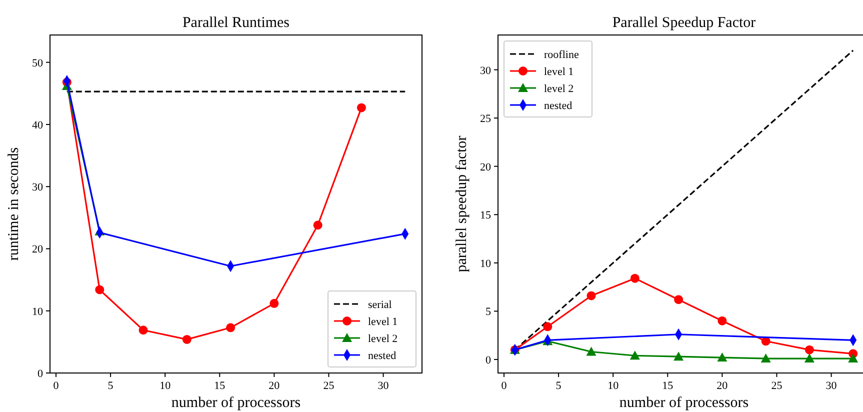  I want to click on legend-label: serial, so click(380, 305).